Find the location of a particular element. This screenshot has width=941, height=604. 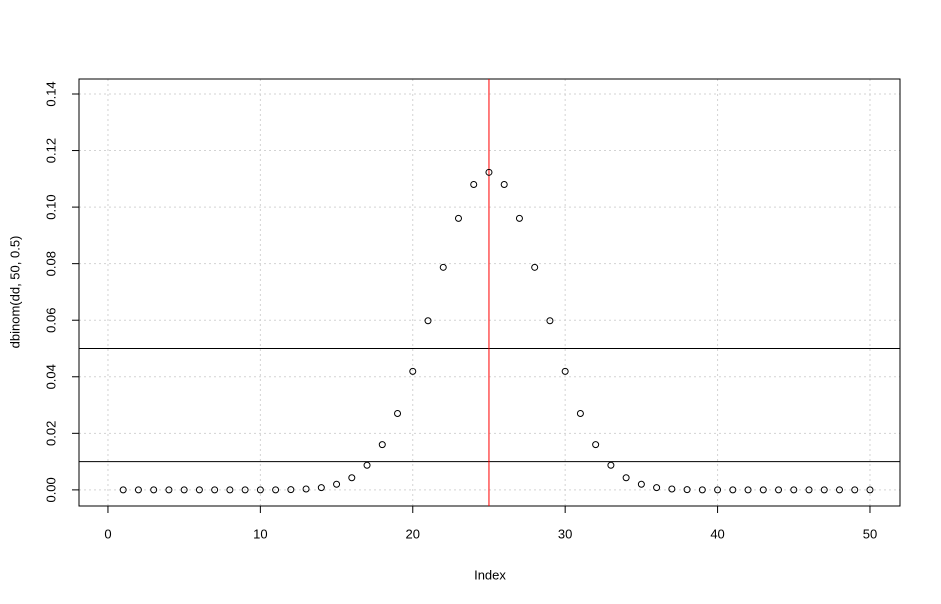

y-tick-label: 0.04 is located at coordinates (50, 376).